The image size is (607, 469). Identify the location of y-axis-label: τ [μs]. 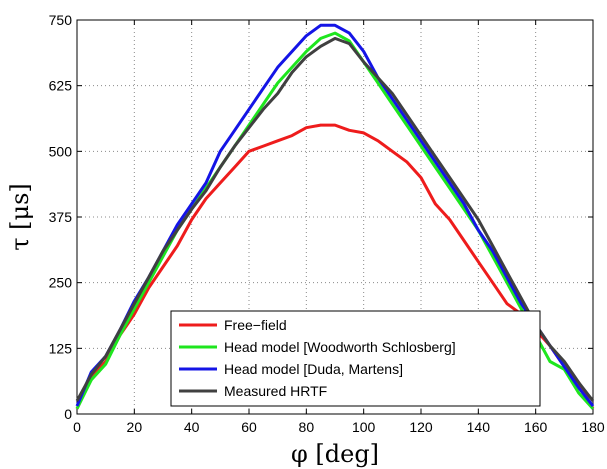
(20, 217).